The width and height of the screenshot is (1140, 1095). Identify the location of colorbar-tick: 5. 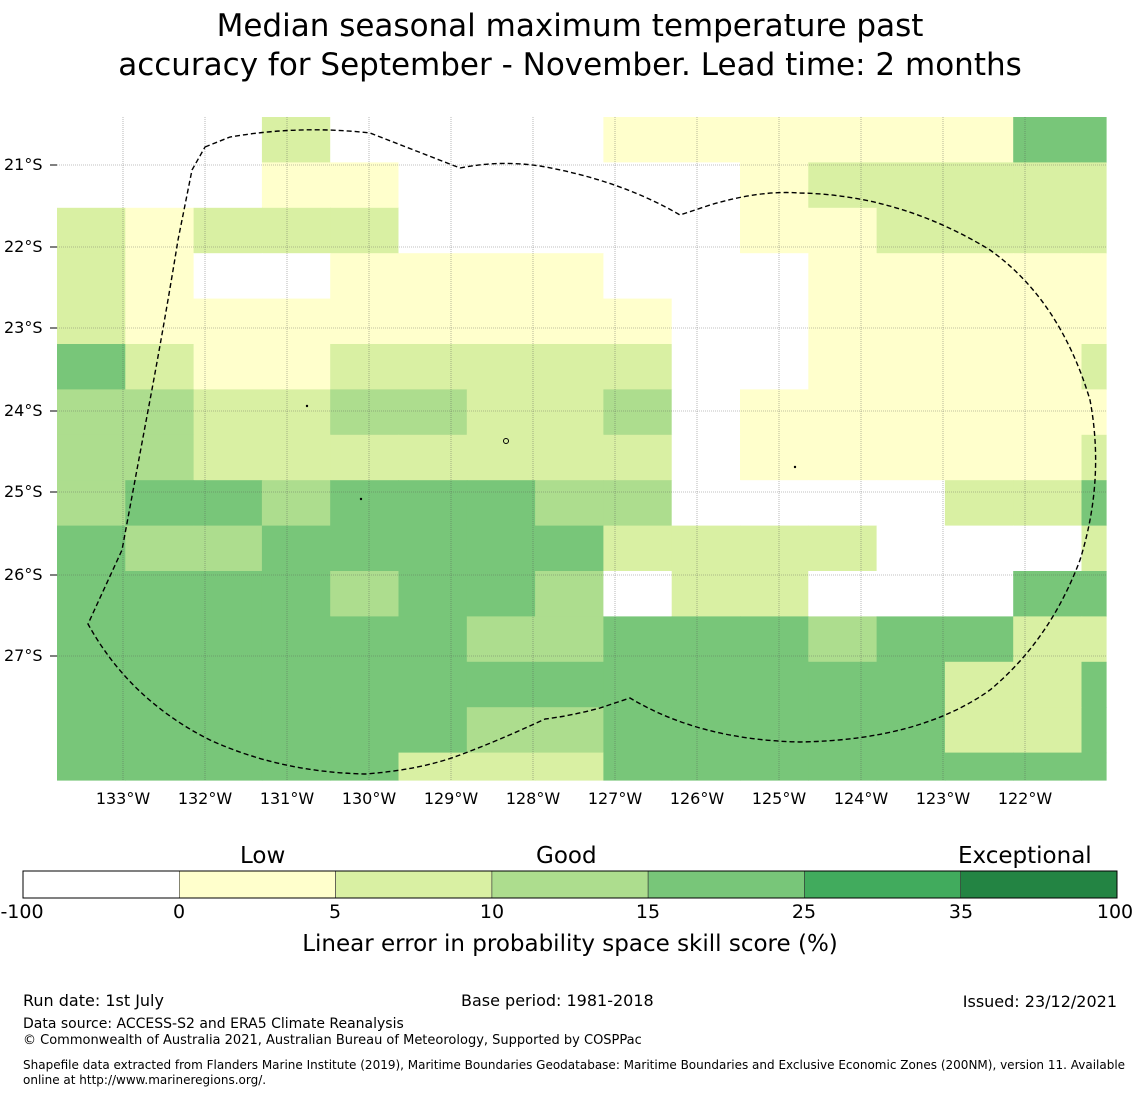
(335, 912).